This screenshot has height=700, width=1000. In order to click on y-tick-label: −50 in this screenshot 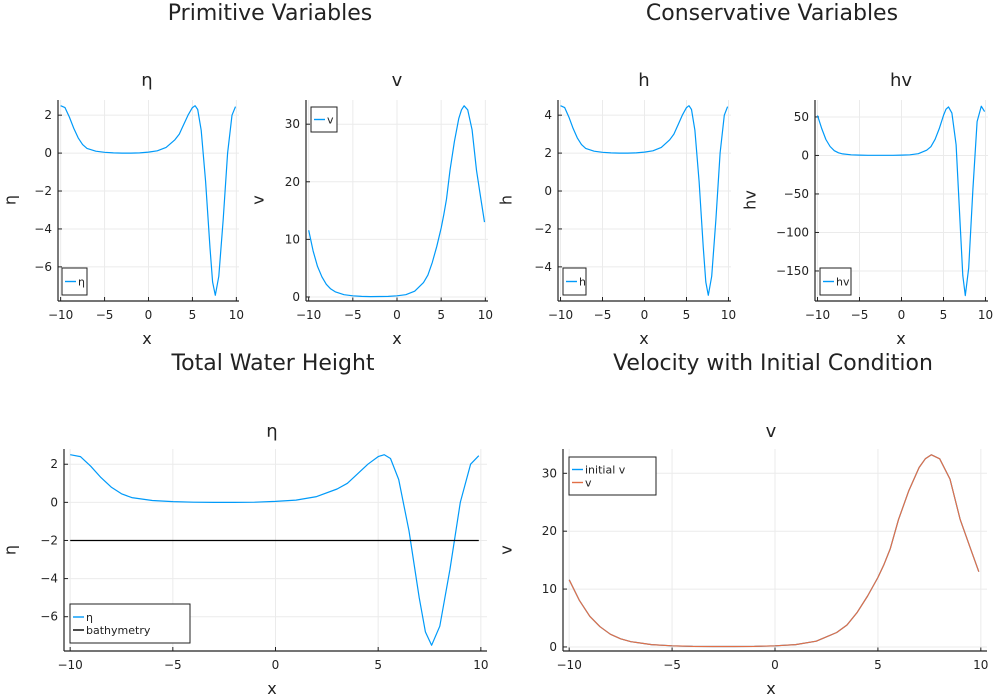, I will do `click(796, 194)`.